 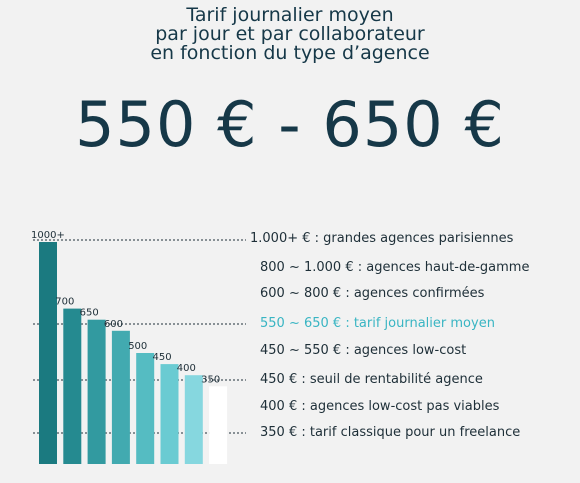 What do you see at coordinates (290, 53) in the screenshot?
I see `title-line-3: en fonction du type d’agence` at bounding box center [290, 53].